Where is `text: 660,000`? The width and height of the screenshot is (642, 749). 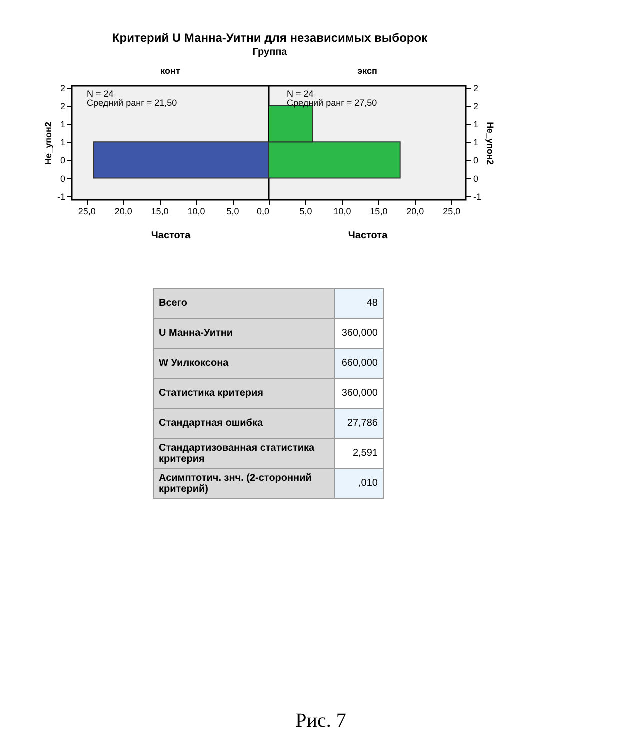
text: 660,000 is located at coordinates (359, 363).